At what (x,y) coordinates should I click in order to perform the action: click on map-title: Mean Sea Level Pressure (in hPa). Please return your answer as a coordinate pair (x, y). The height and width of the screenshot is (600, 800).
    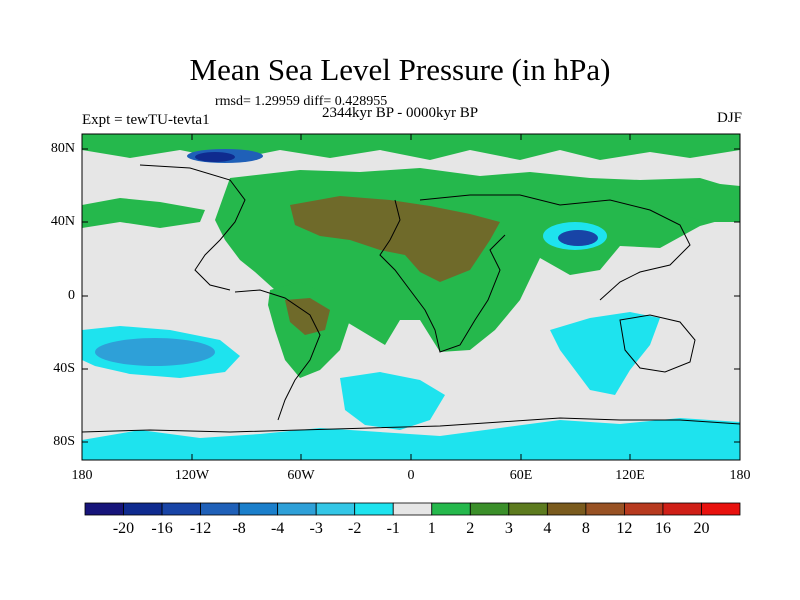
    Looking at the image, I should click on (400, 69).